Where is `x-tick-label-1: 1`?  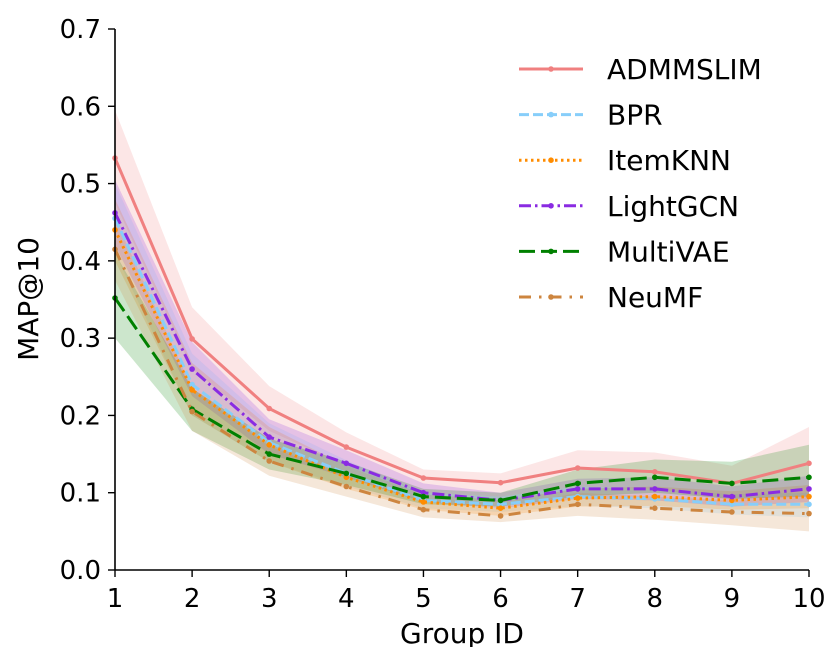 x-tick-label-1: 1 is located at coordinates (115, 599).